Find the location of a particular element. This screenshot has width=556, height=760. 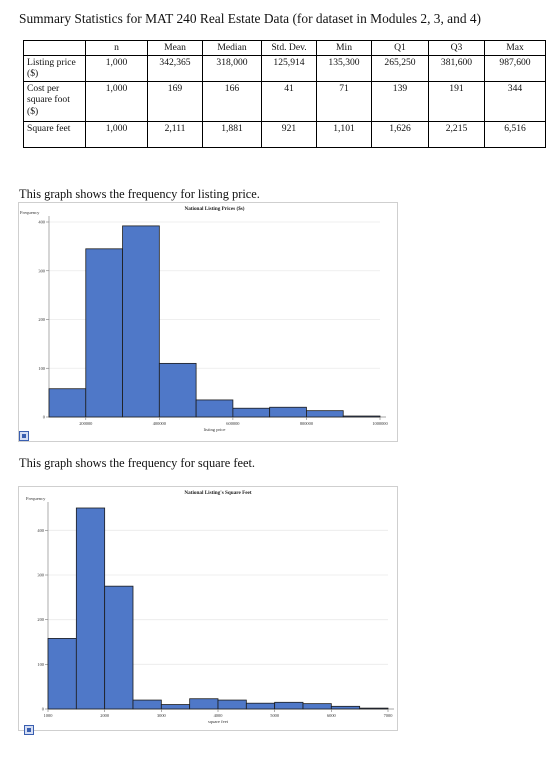

x-tick-label: 600000 is located at coordinates (233, 423).